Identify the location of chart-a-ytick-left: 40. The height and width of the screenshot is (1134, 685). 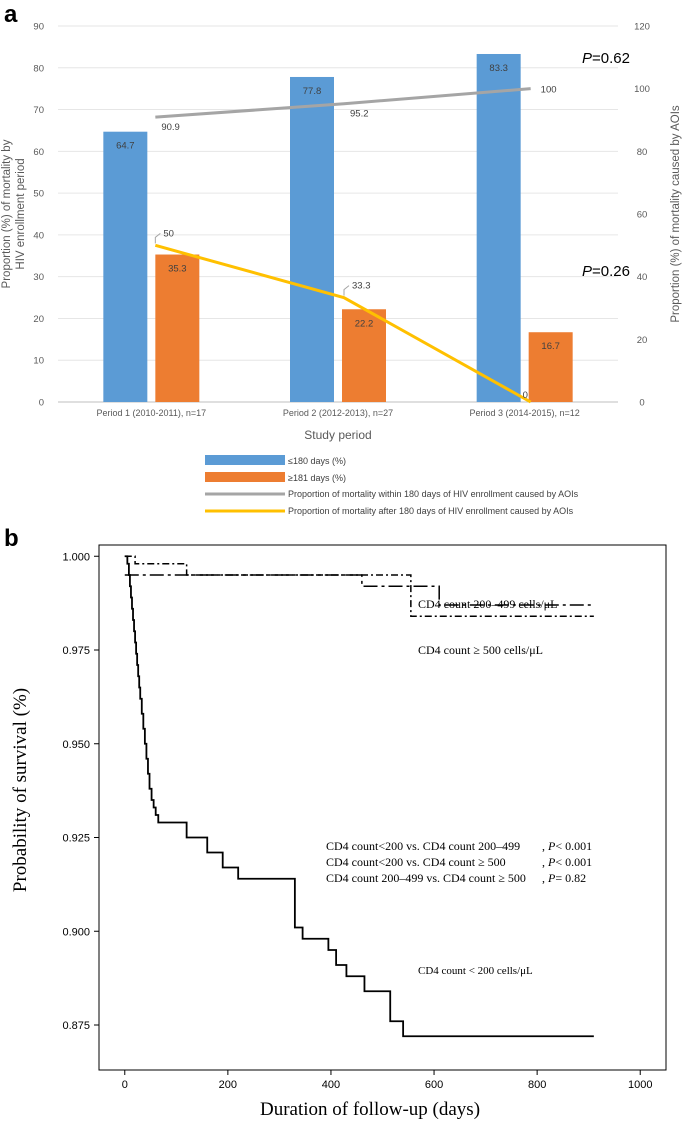
(38, 235).